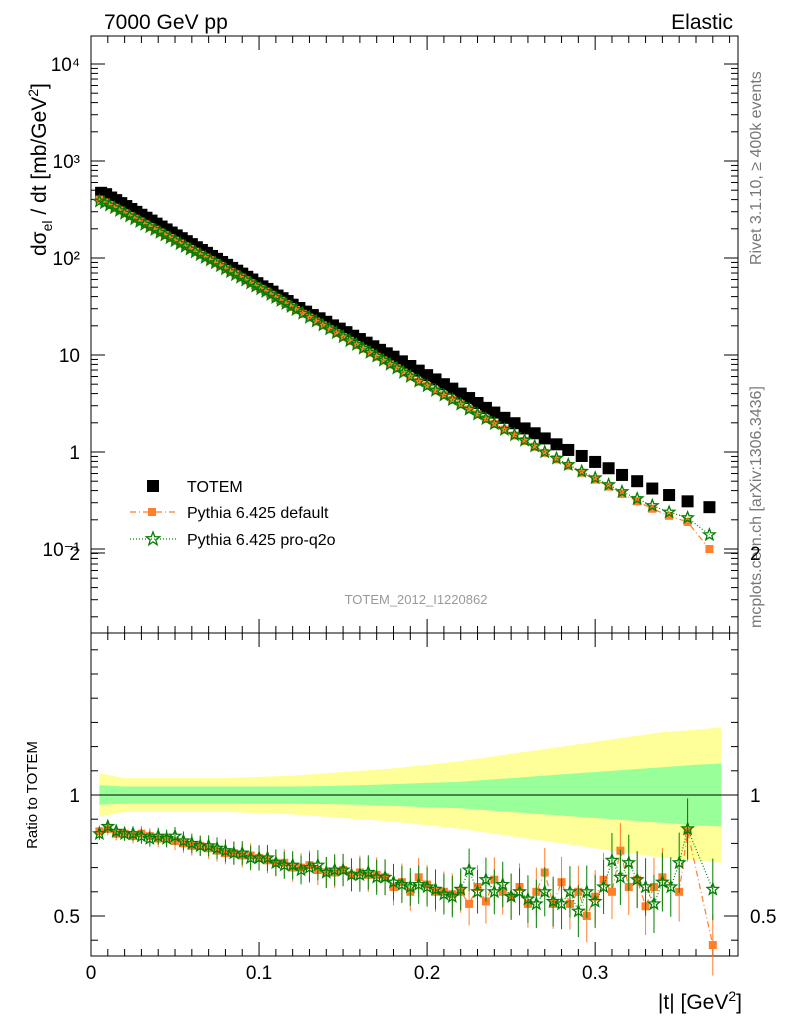 This screenshot has height=1024, width=786. What do you see at coordinates (700, 1001) in the screenshot?
I see `x-axis-title: |t| [GeV2]` at bounding box center [700, 1001].